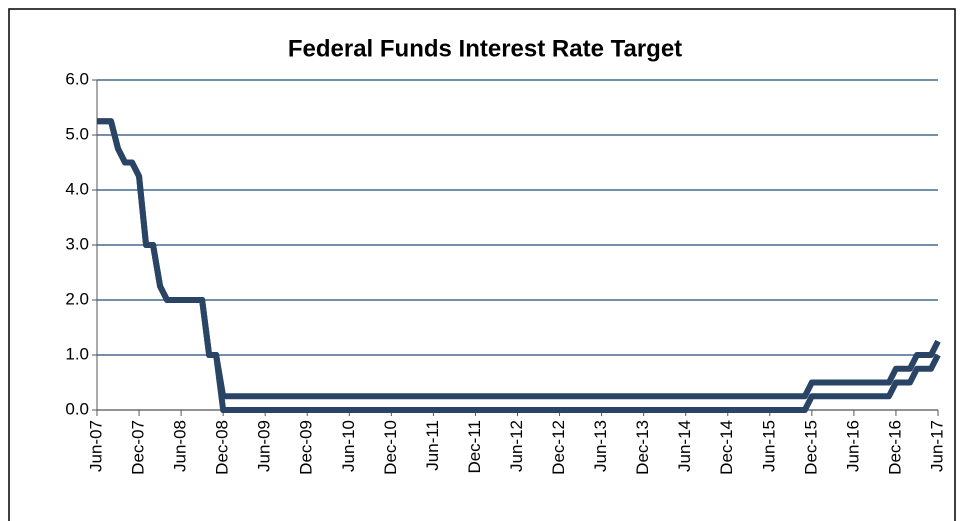 This screenshot has width=964, height=521. Describe the element at coordinates (852, 446) in the screenshot. I see `x-tick-label: Jun-16` at that location.